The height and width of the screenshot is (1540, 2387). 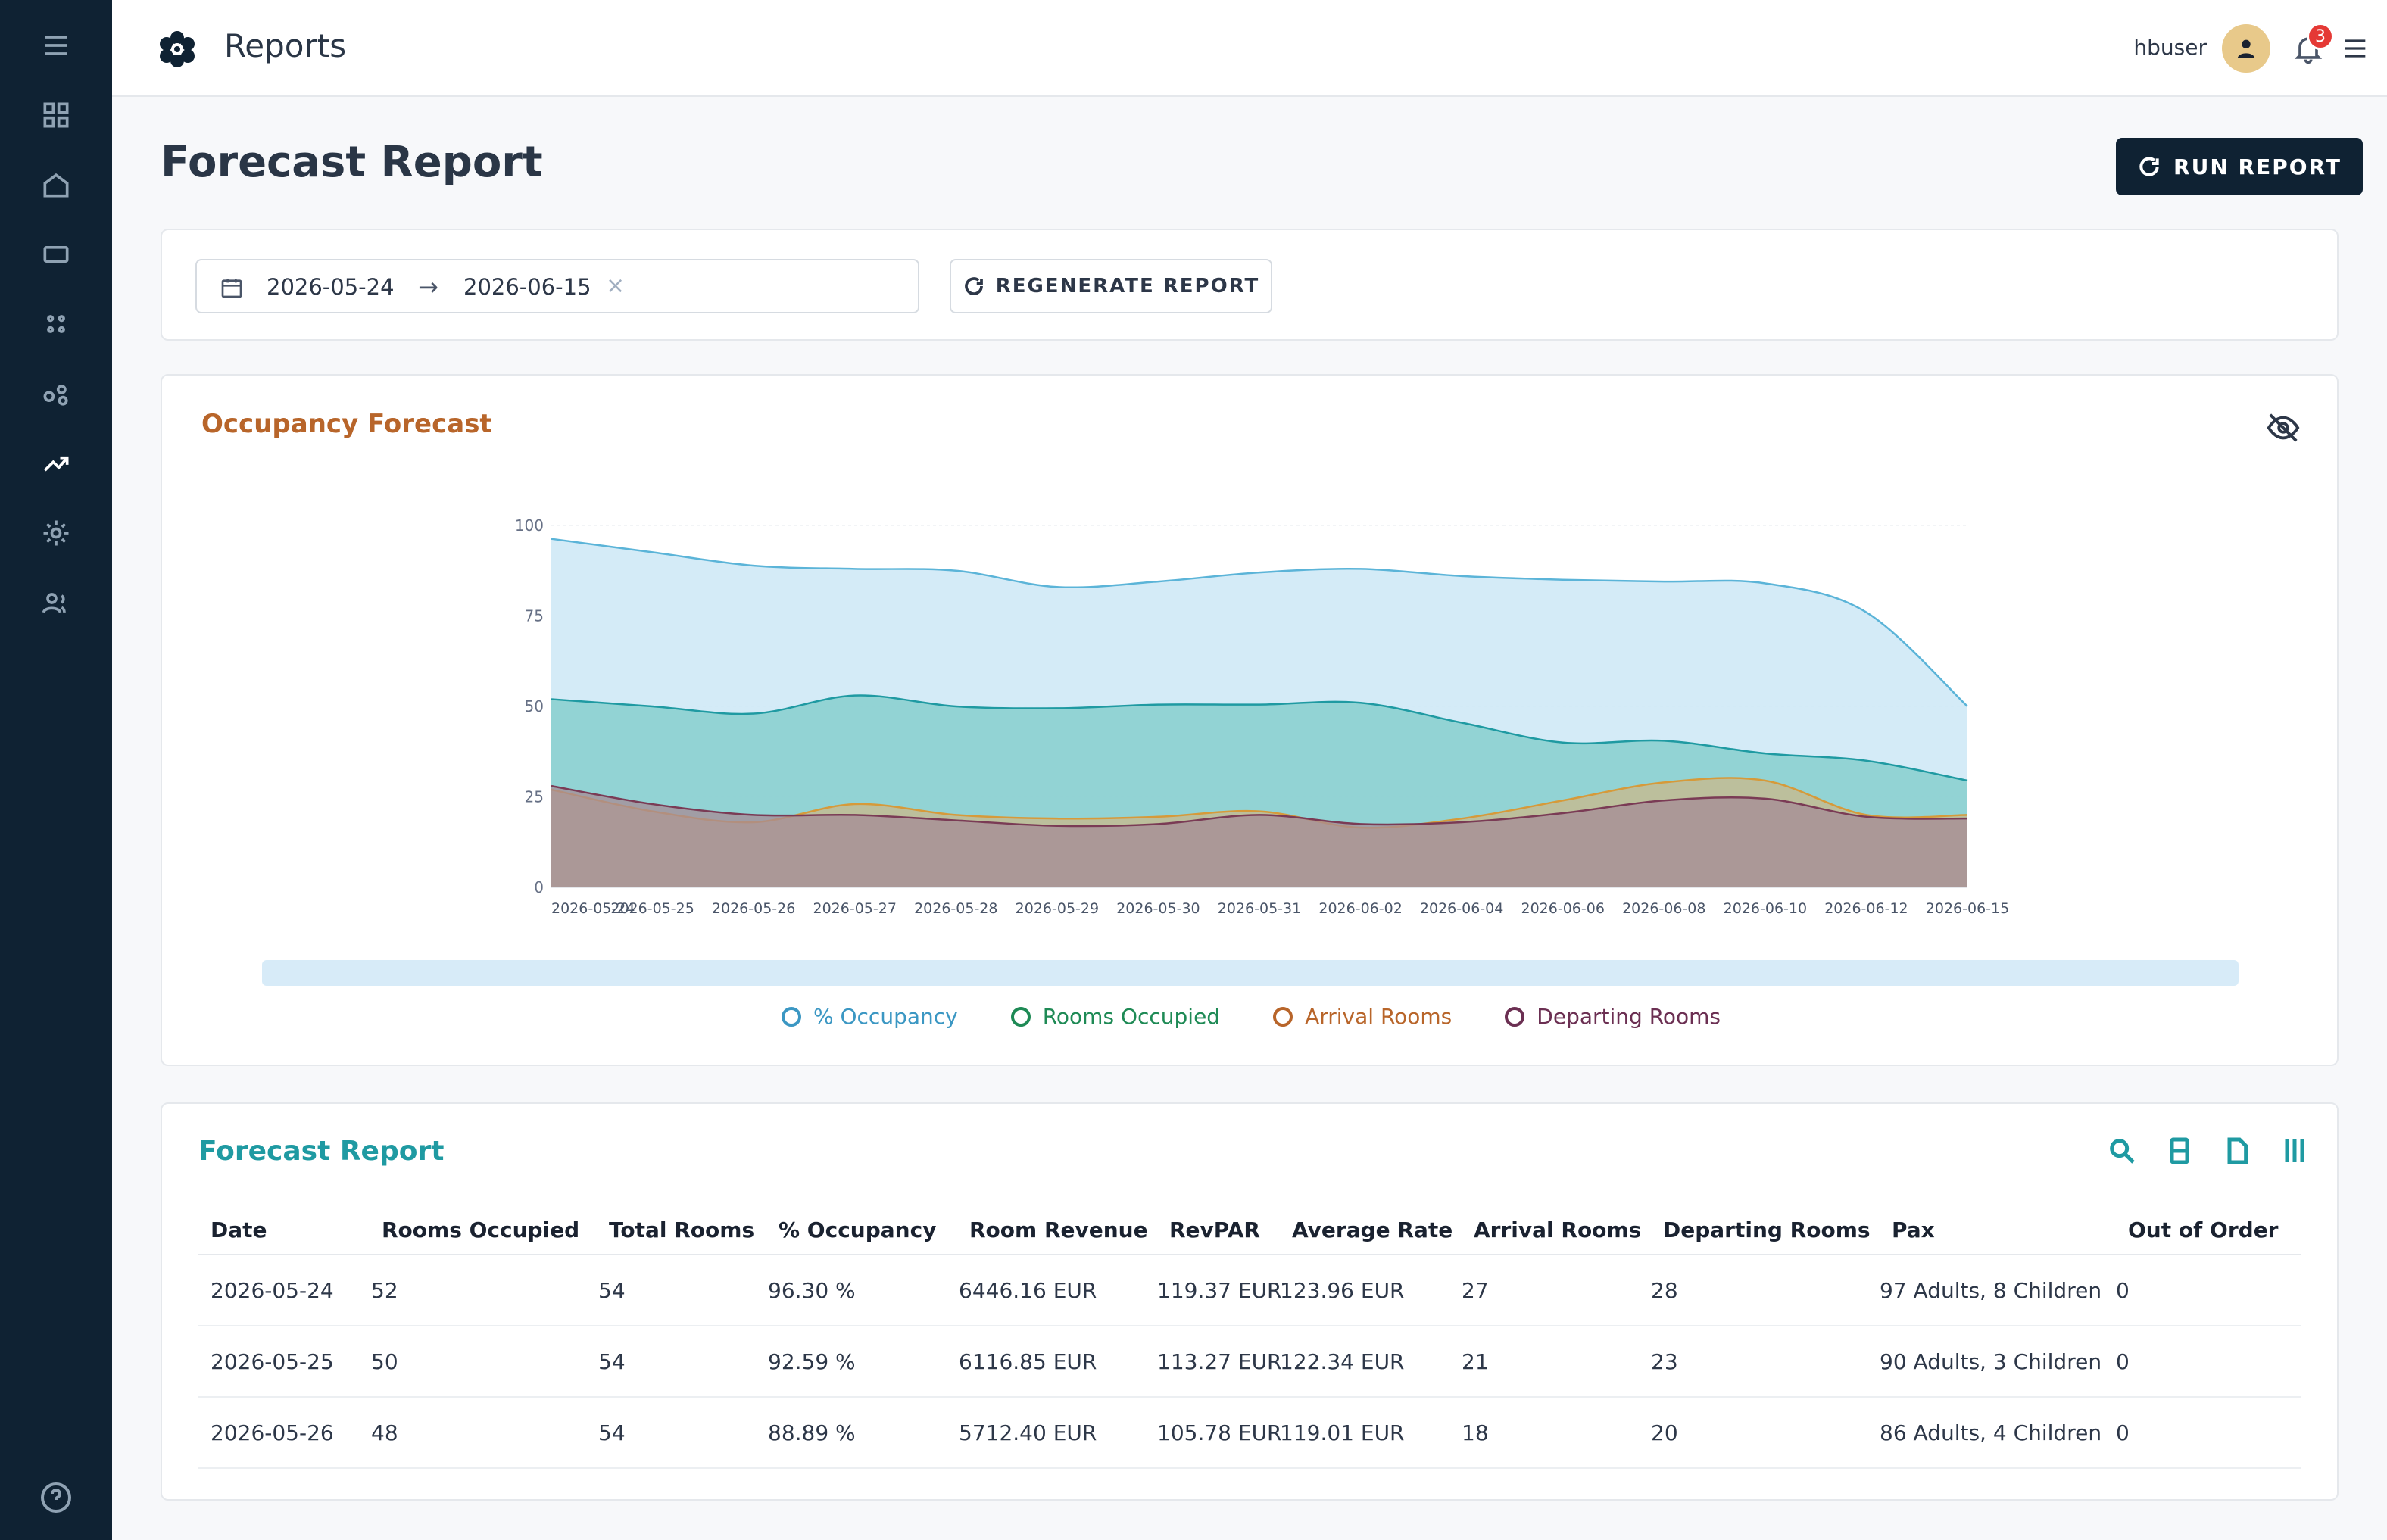 I want to click on columns-icon, so click(x=2294, y=1151).